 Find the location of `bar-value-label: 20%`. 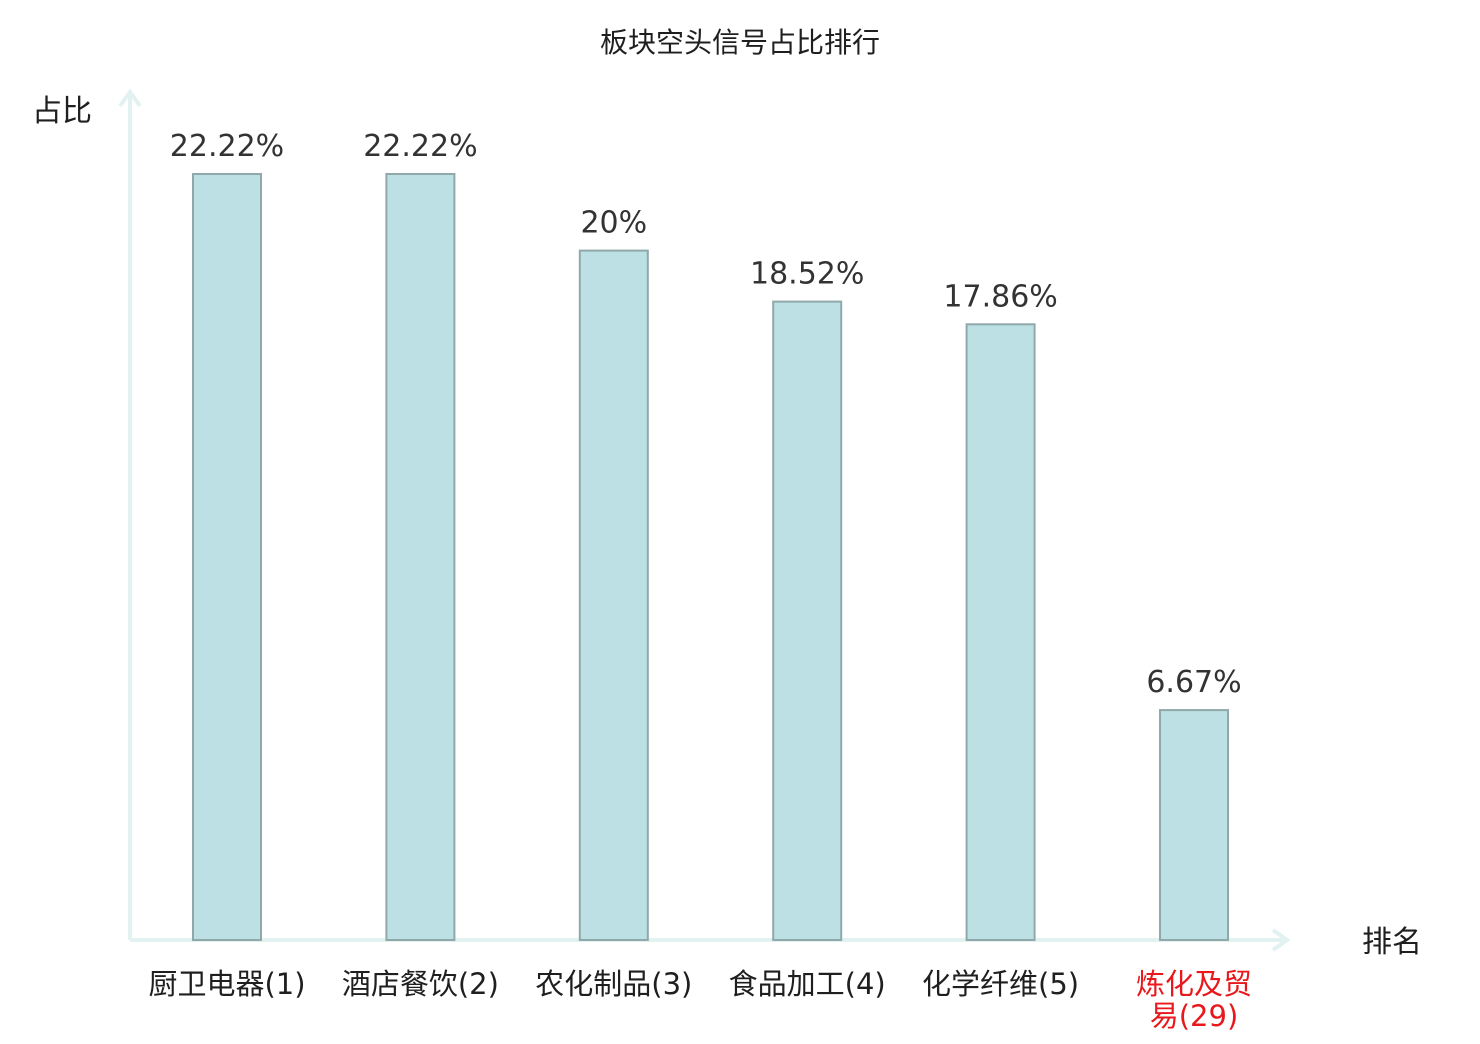

bar-value-label: 20% is located at coordinates (613, 223).